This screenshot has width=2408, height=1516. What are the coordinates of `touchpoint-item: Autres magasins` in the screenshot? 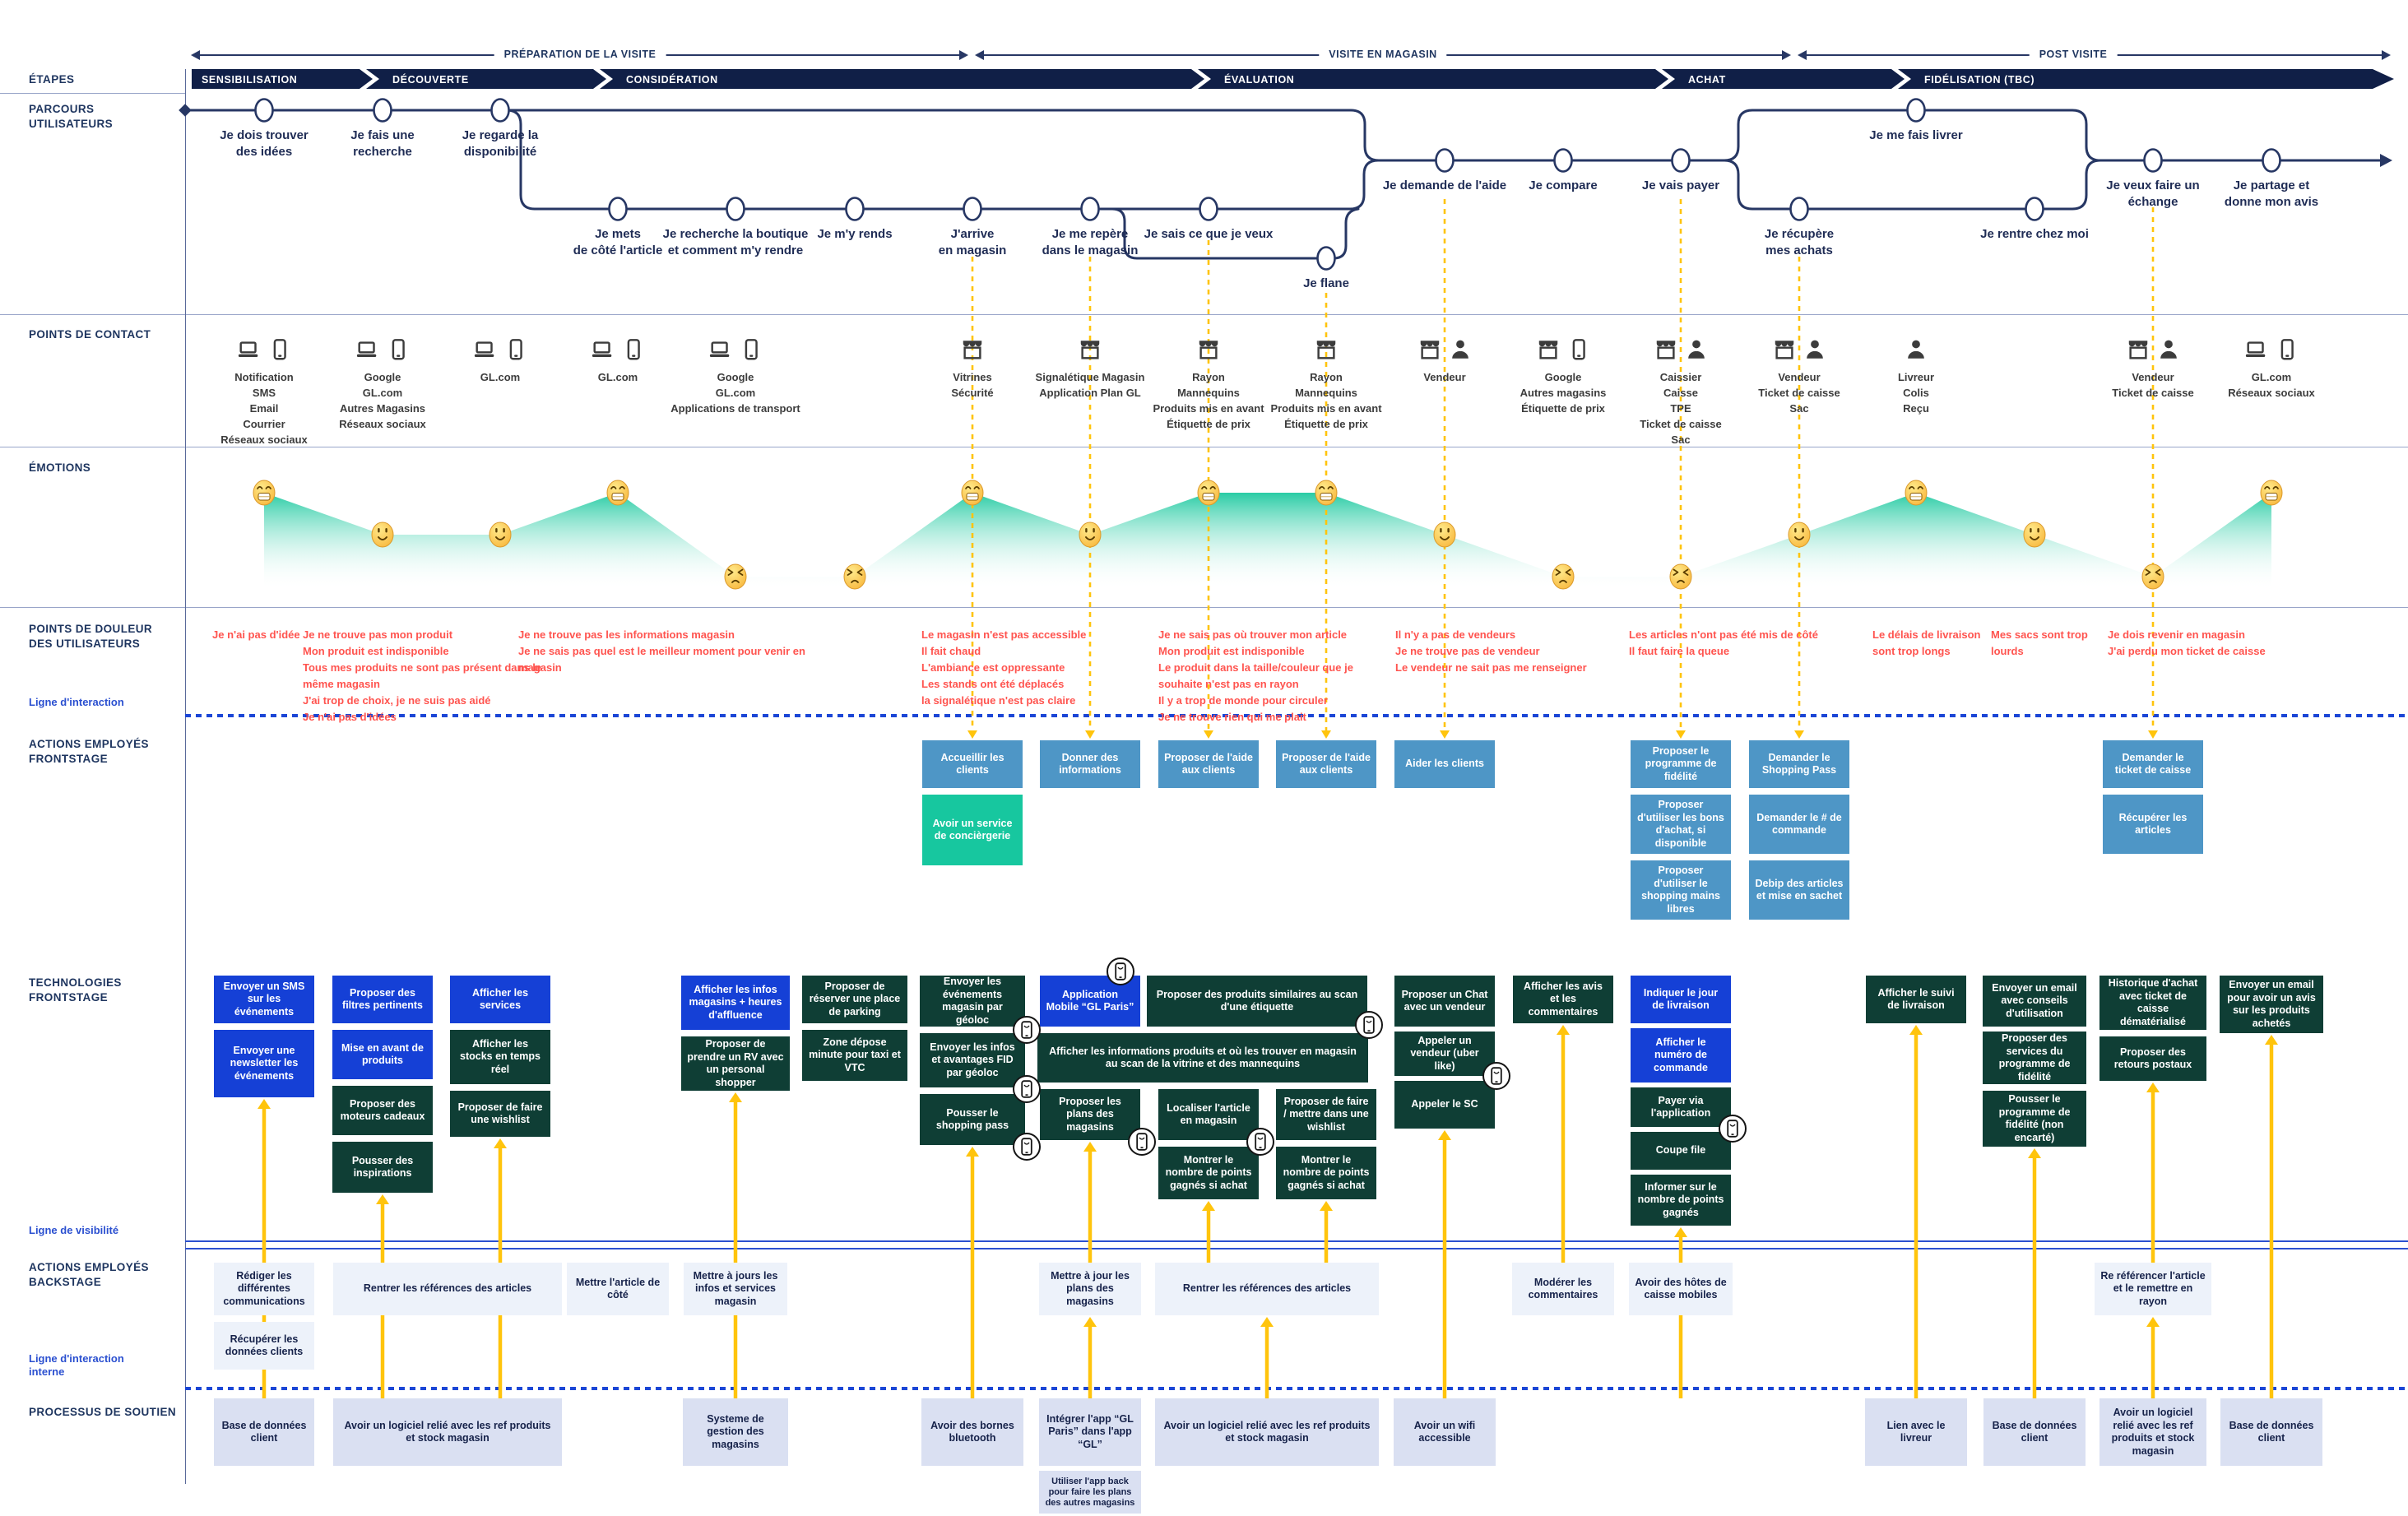 It's located at (1563, 393).